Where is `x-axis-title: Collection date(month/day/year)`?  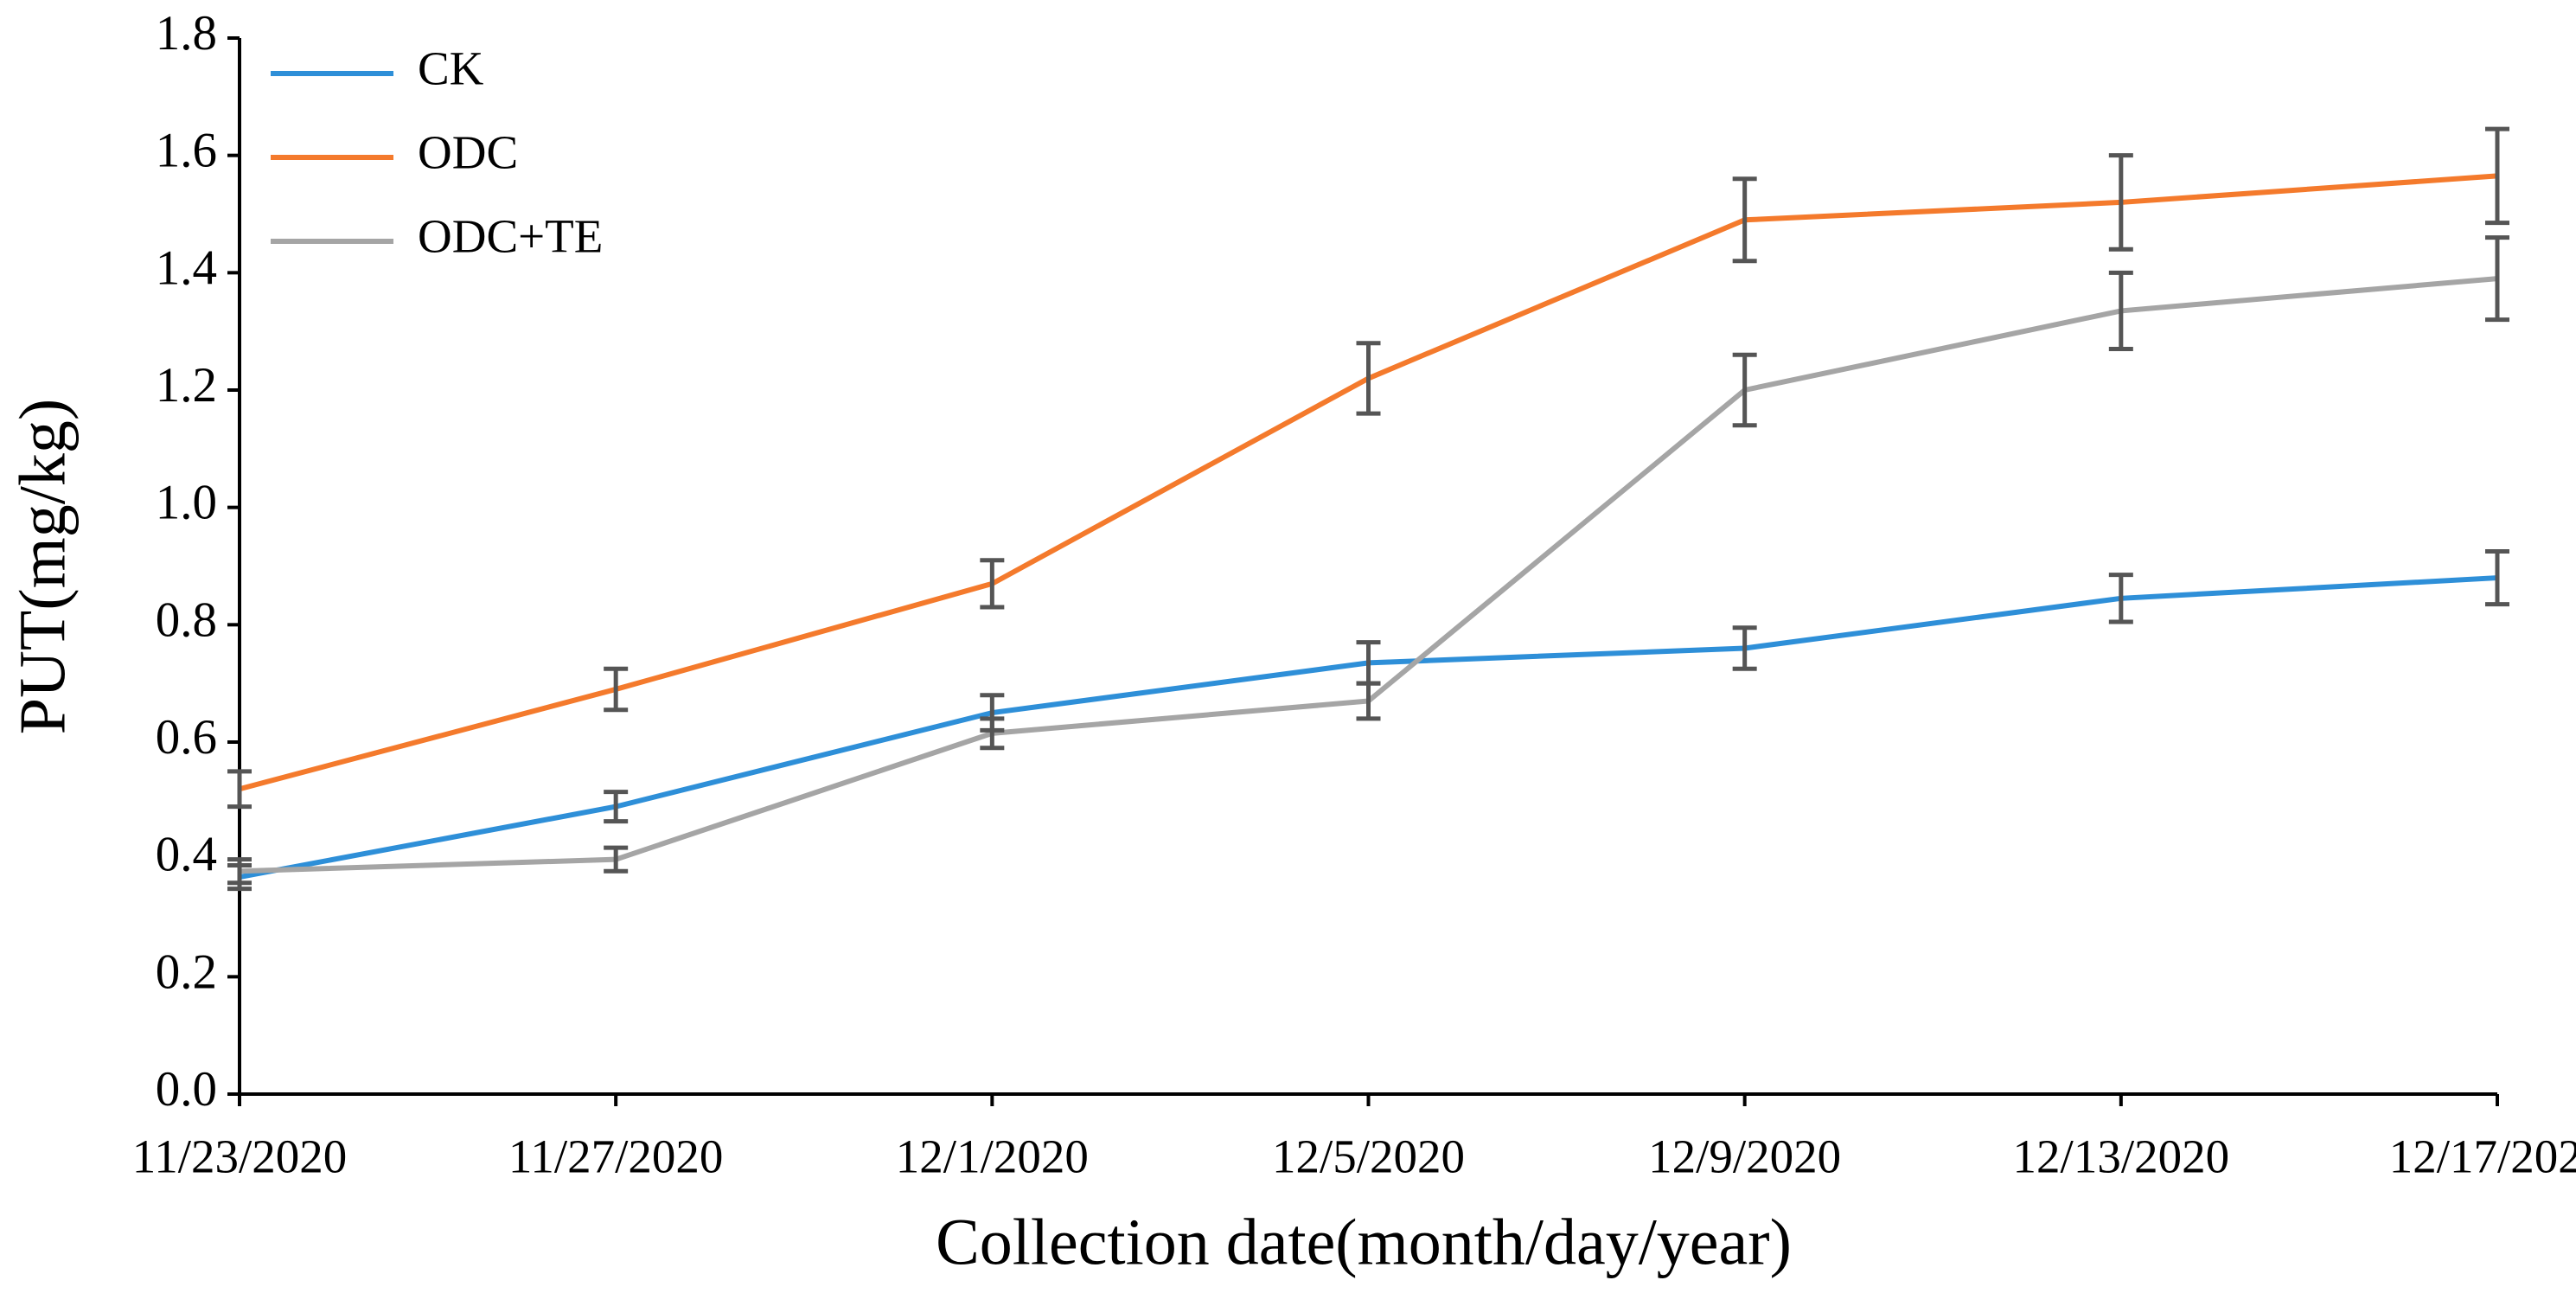
x-axis-title: Collection date(month/day/year) is located at coordinates (1364, 1242).